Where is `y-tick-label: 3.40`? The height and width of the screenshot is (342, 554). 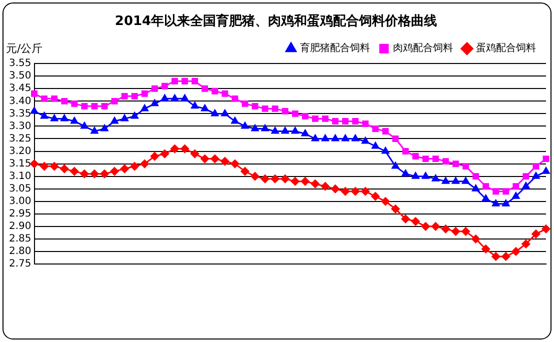
y-tick-label: 3.40 is located at coordinates (20, 101).